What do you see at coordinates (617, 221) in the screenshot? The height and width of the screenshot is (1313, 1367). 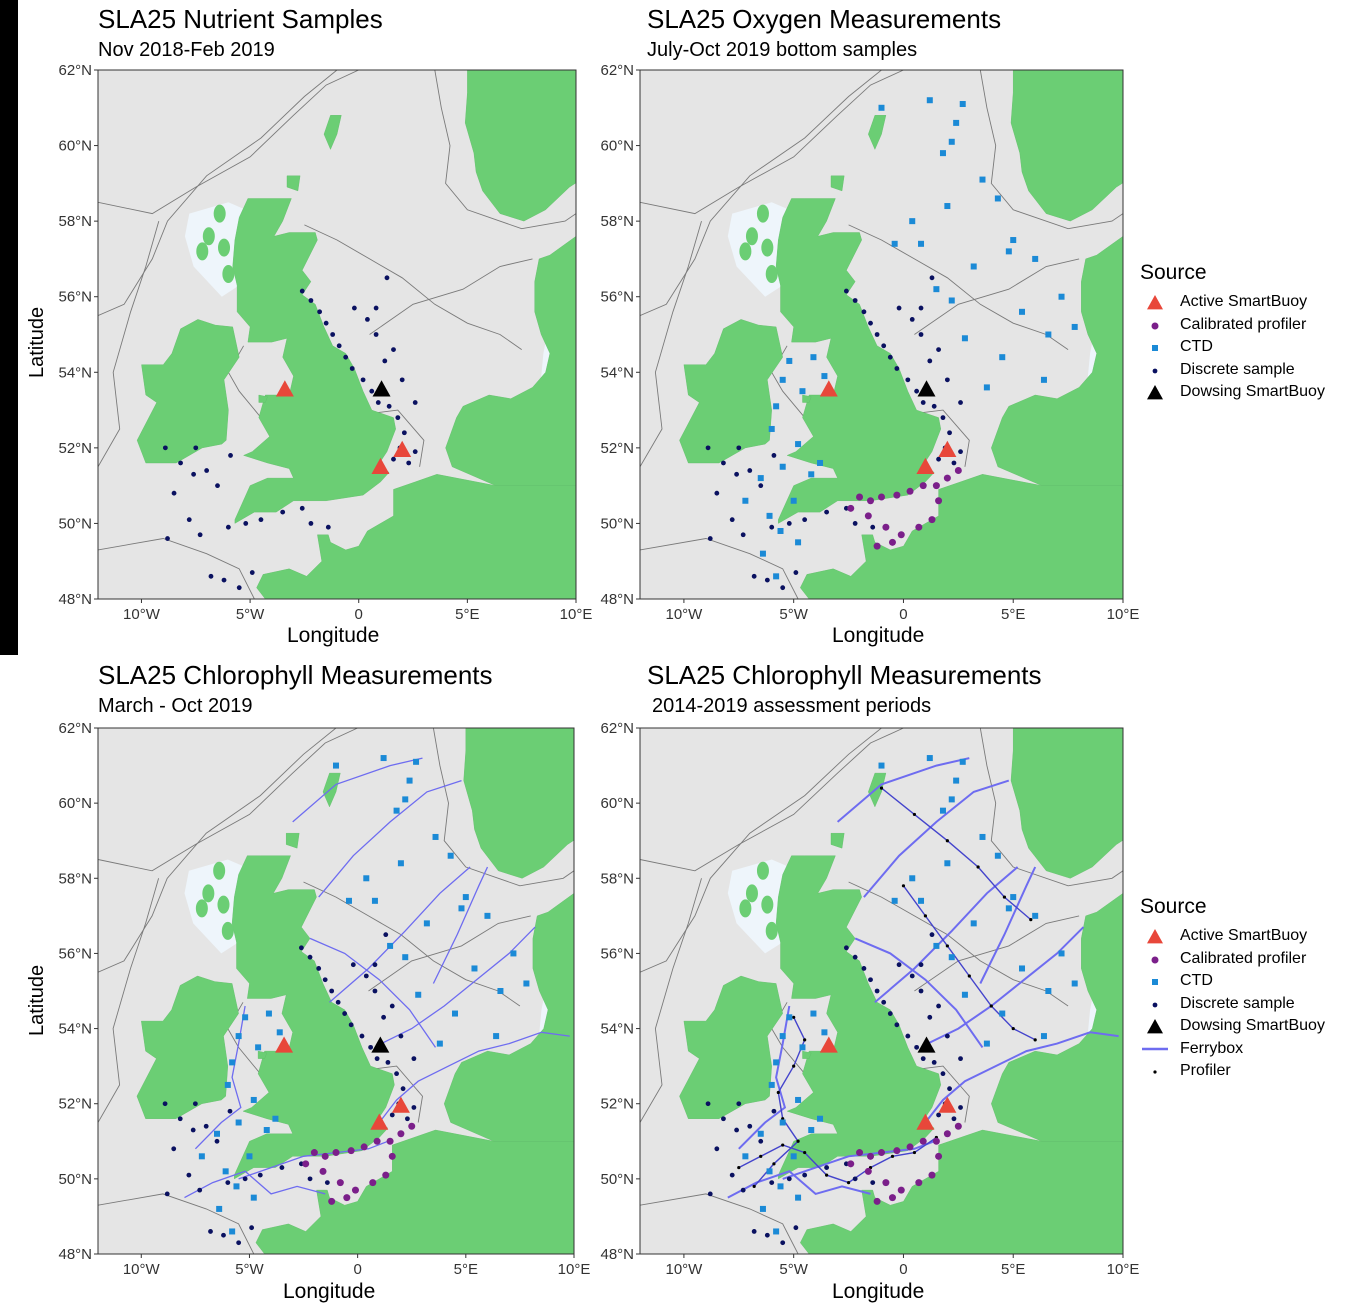 I see `y-tick-label: 58°N` at bounding box center [617, 221].